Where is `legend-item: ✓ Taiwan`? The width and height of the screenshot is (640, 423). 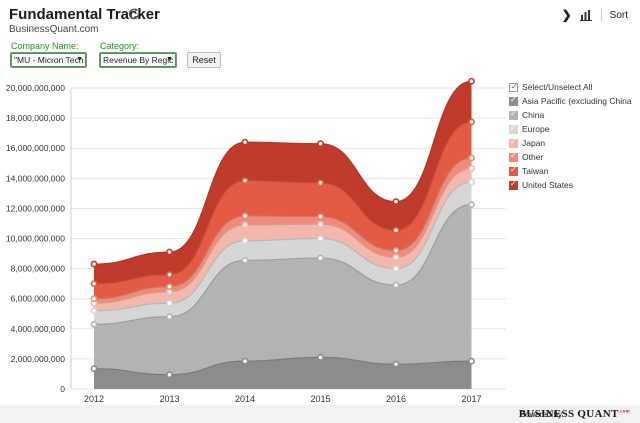 legend-item: ✓ Taiwan is located at coordinates (571, 171).